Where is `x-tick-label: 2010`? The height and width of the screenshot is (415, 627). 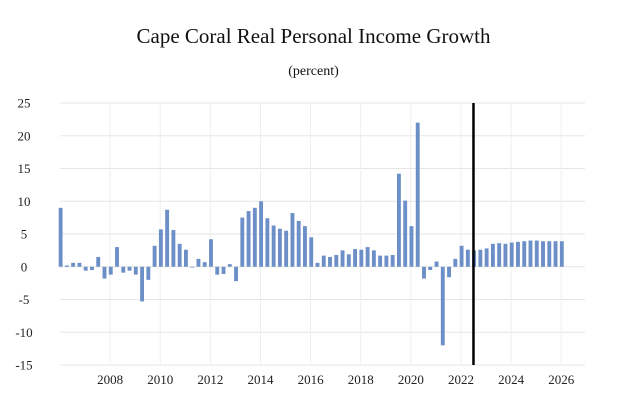 x-tick-label: 2010 is located at coordinates (160, 379).